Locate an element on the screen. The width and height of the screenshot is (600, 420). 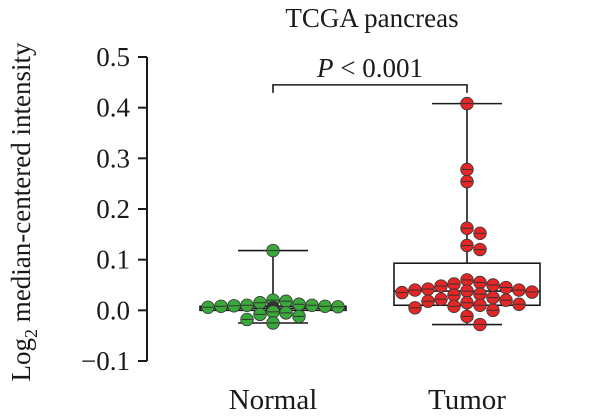
x-tick-label-tumor: Tumor is located at coordinates (467, 400).